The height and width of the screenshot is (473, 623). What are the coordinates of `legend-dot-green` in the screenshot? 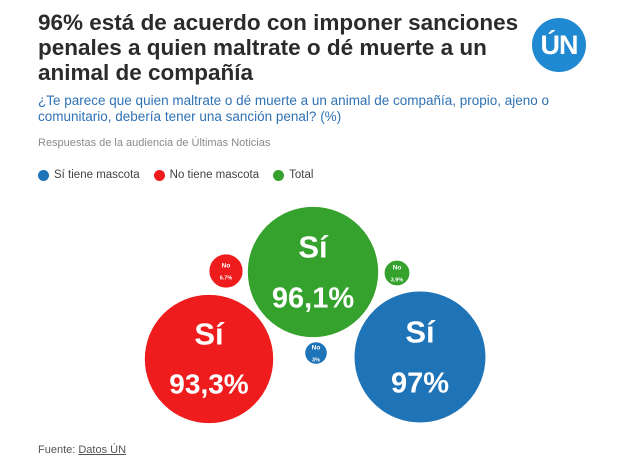 It's located at (279, 175).